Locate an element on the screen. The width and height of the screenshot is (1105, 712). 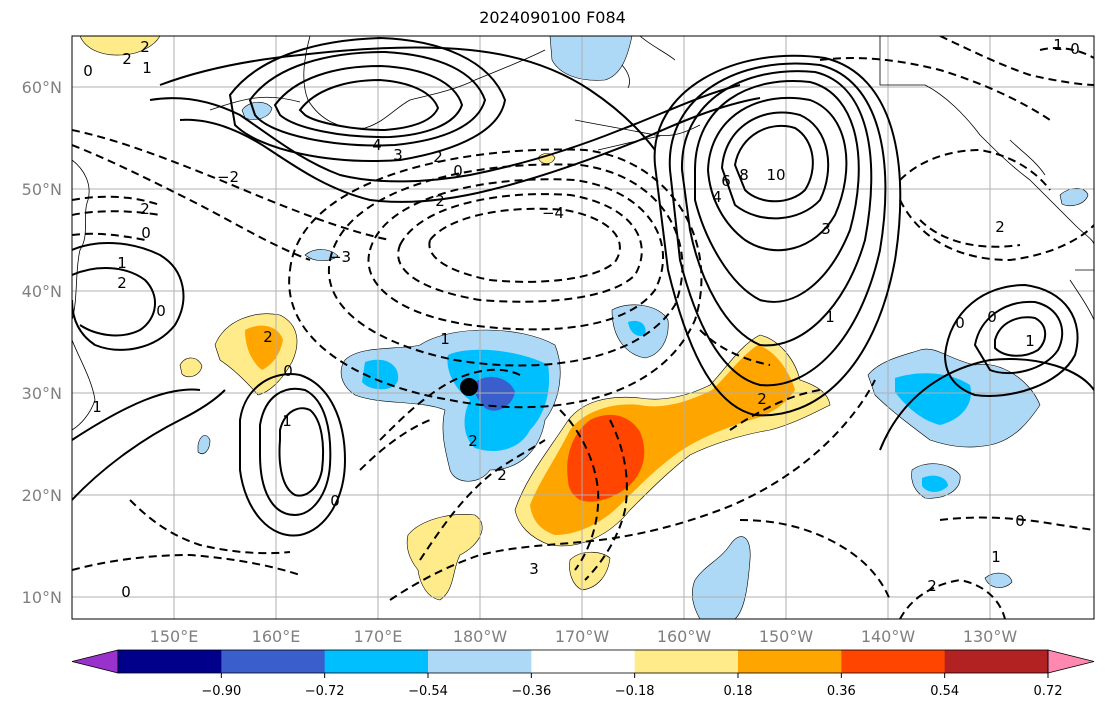
positive-region-nw is located at coordinates (120, 46).